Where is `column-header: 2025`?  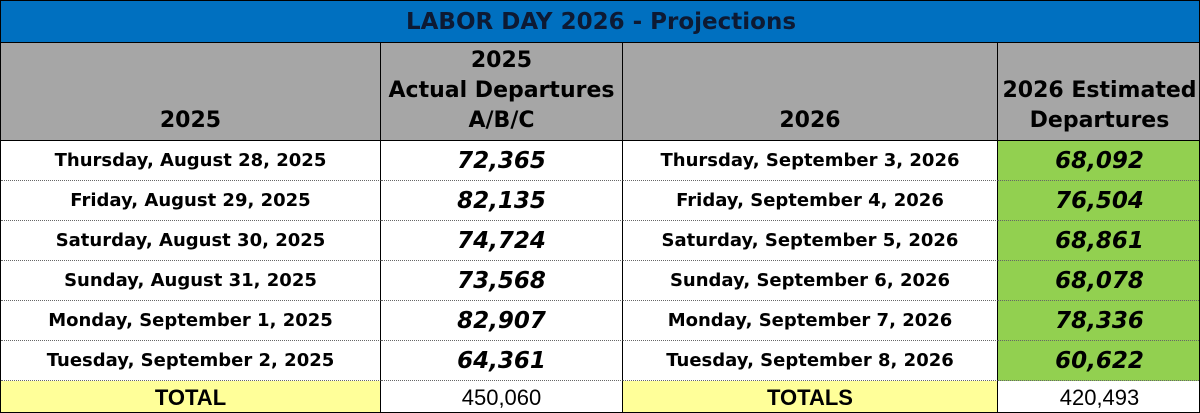
column-header: 2025 is located at coordinates (191, 92).